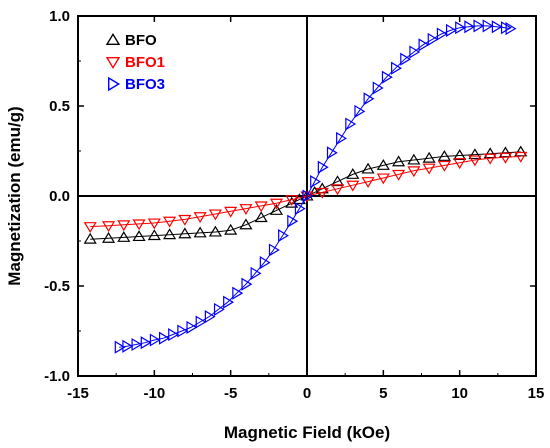  What do you see at coordinates (145, 84) in the screenshot?
I see `legend-label: BFO3` at bounding box center [145, 84].